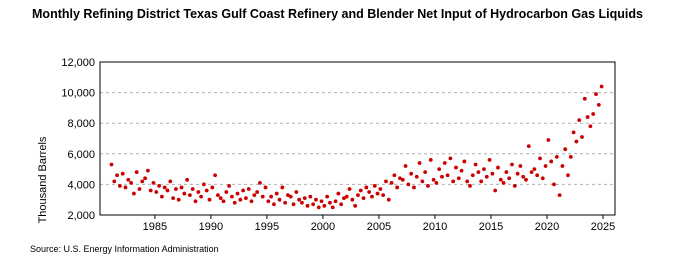 The width and height of the screenshot is (675, 275). I want to click on x-tick-label: 2010, so click(435, 227).